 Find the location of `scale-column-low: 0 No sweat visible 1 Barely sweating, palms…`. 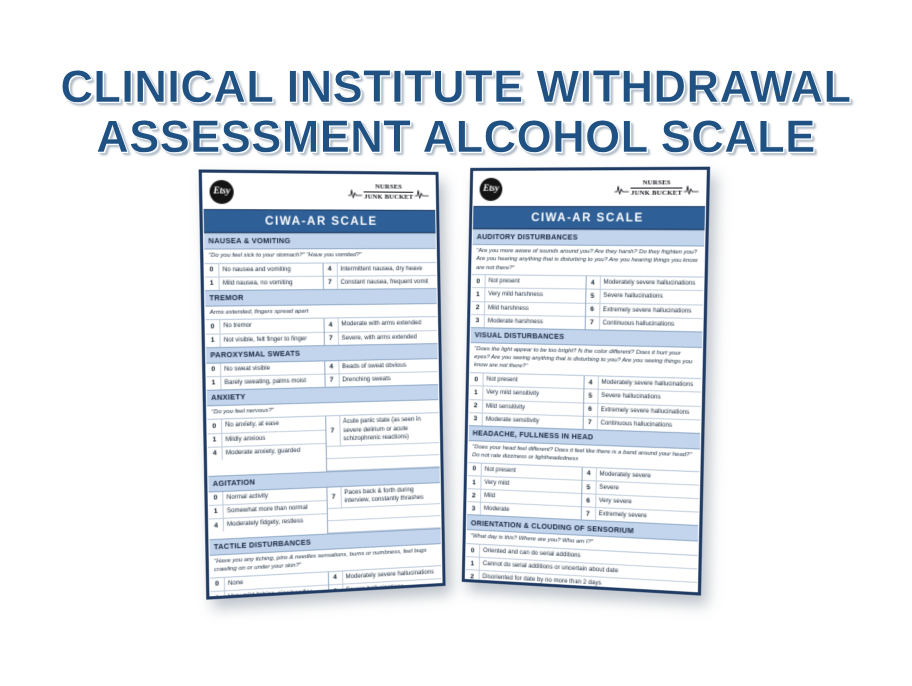

scale-column-low: 0 No sweat visible 1 Barely sweating, palms… is located at coordinates (266, 375).